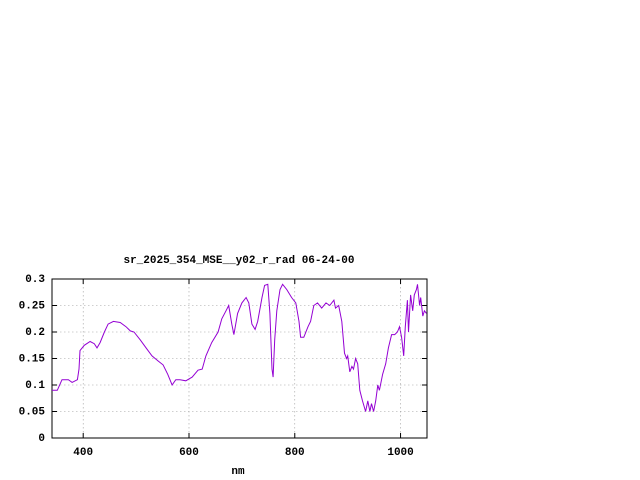 The height and width of the screenshot is (480, 640). Describe the element at coordinates (32, 306) in the screenshot. I see `y-tick-label: 0.25` at that location.